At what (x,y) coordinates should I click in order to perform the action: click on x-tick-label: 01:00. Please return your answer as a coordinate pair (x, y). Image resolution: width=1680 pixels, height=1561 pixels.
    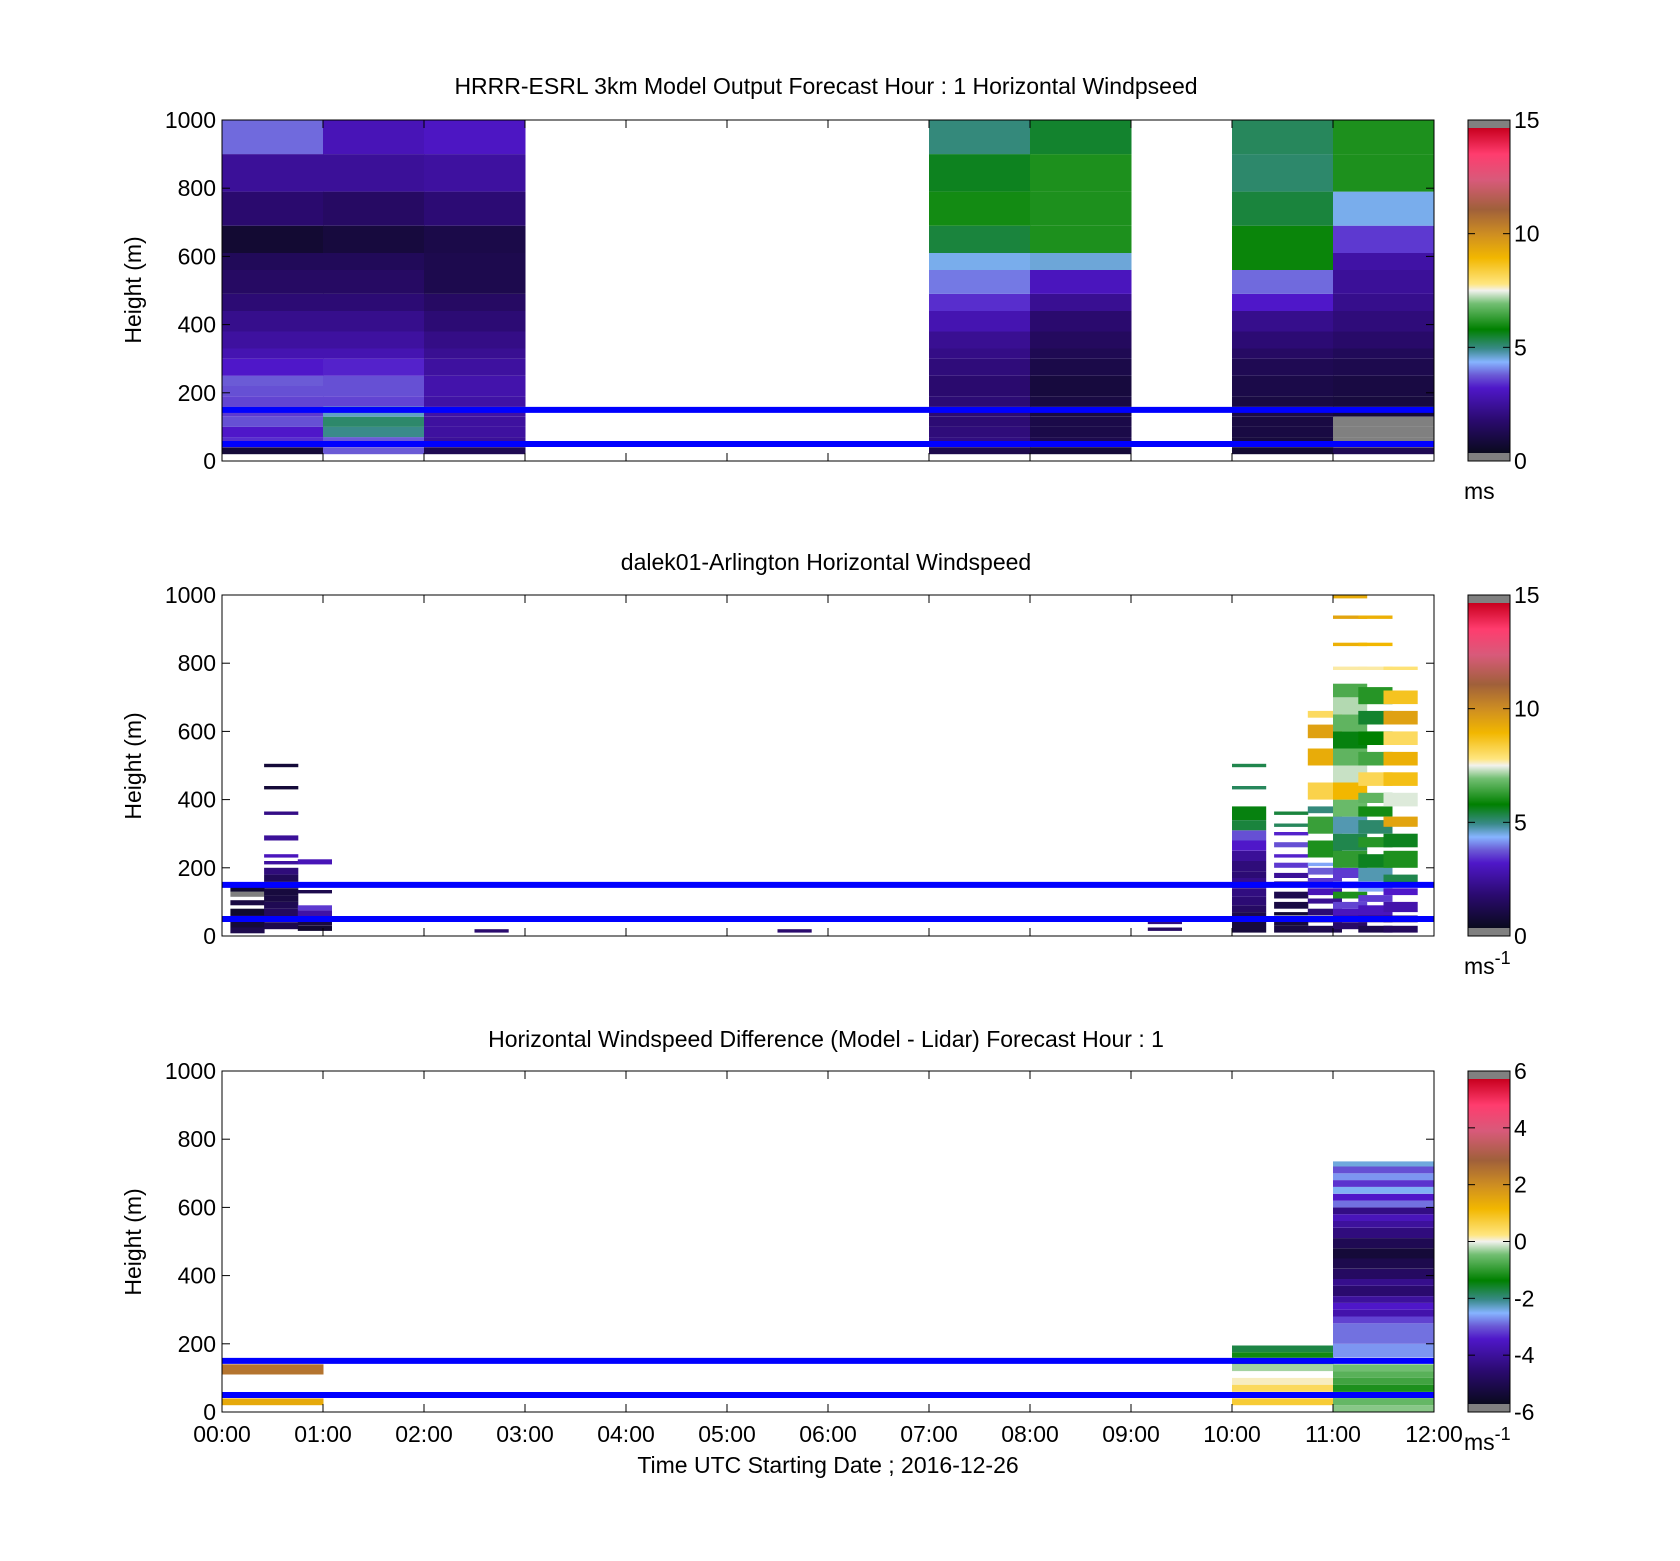
    Looking at the image, I should click on (323, 1434).